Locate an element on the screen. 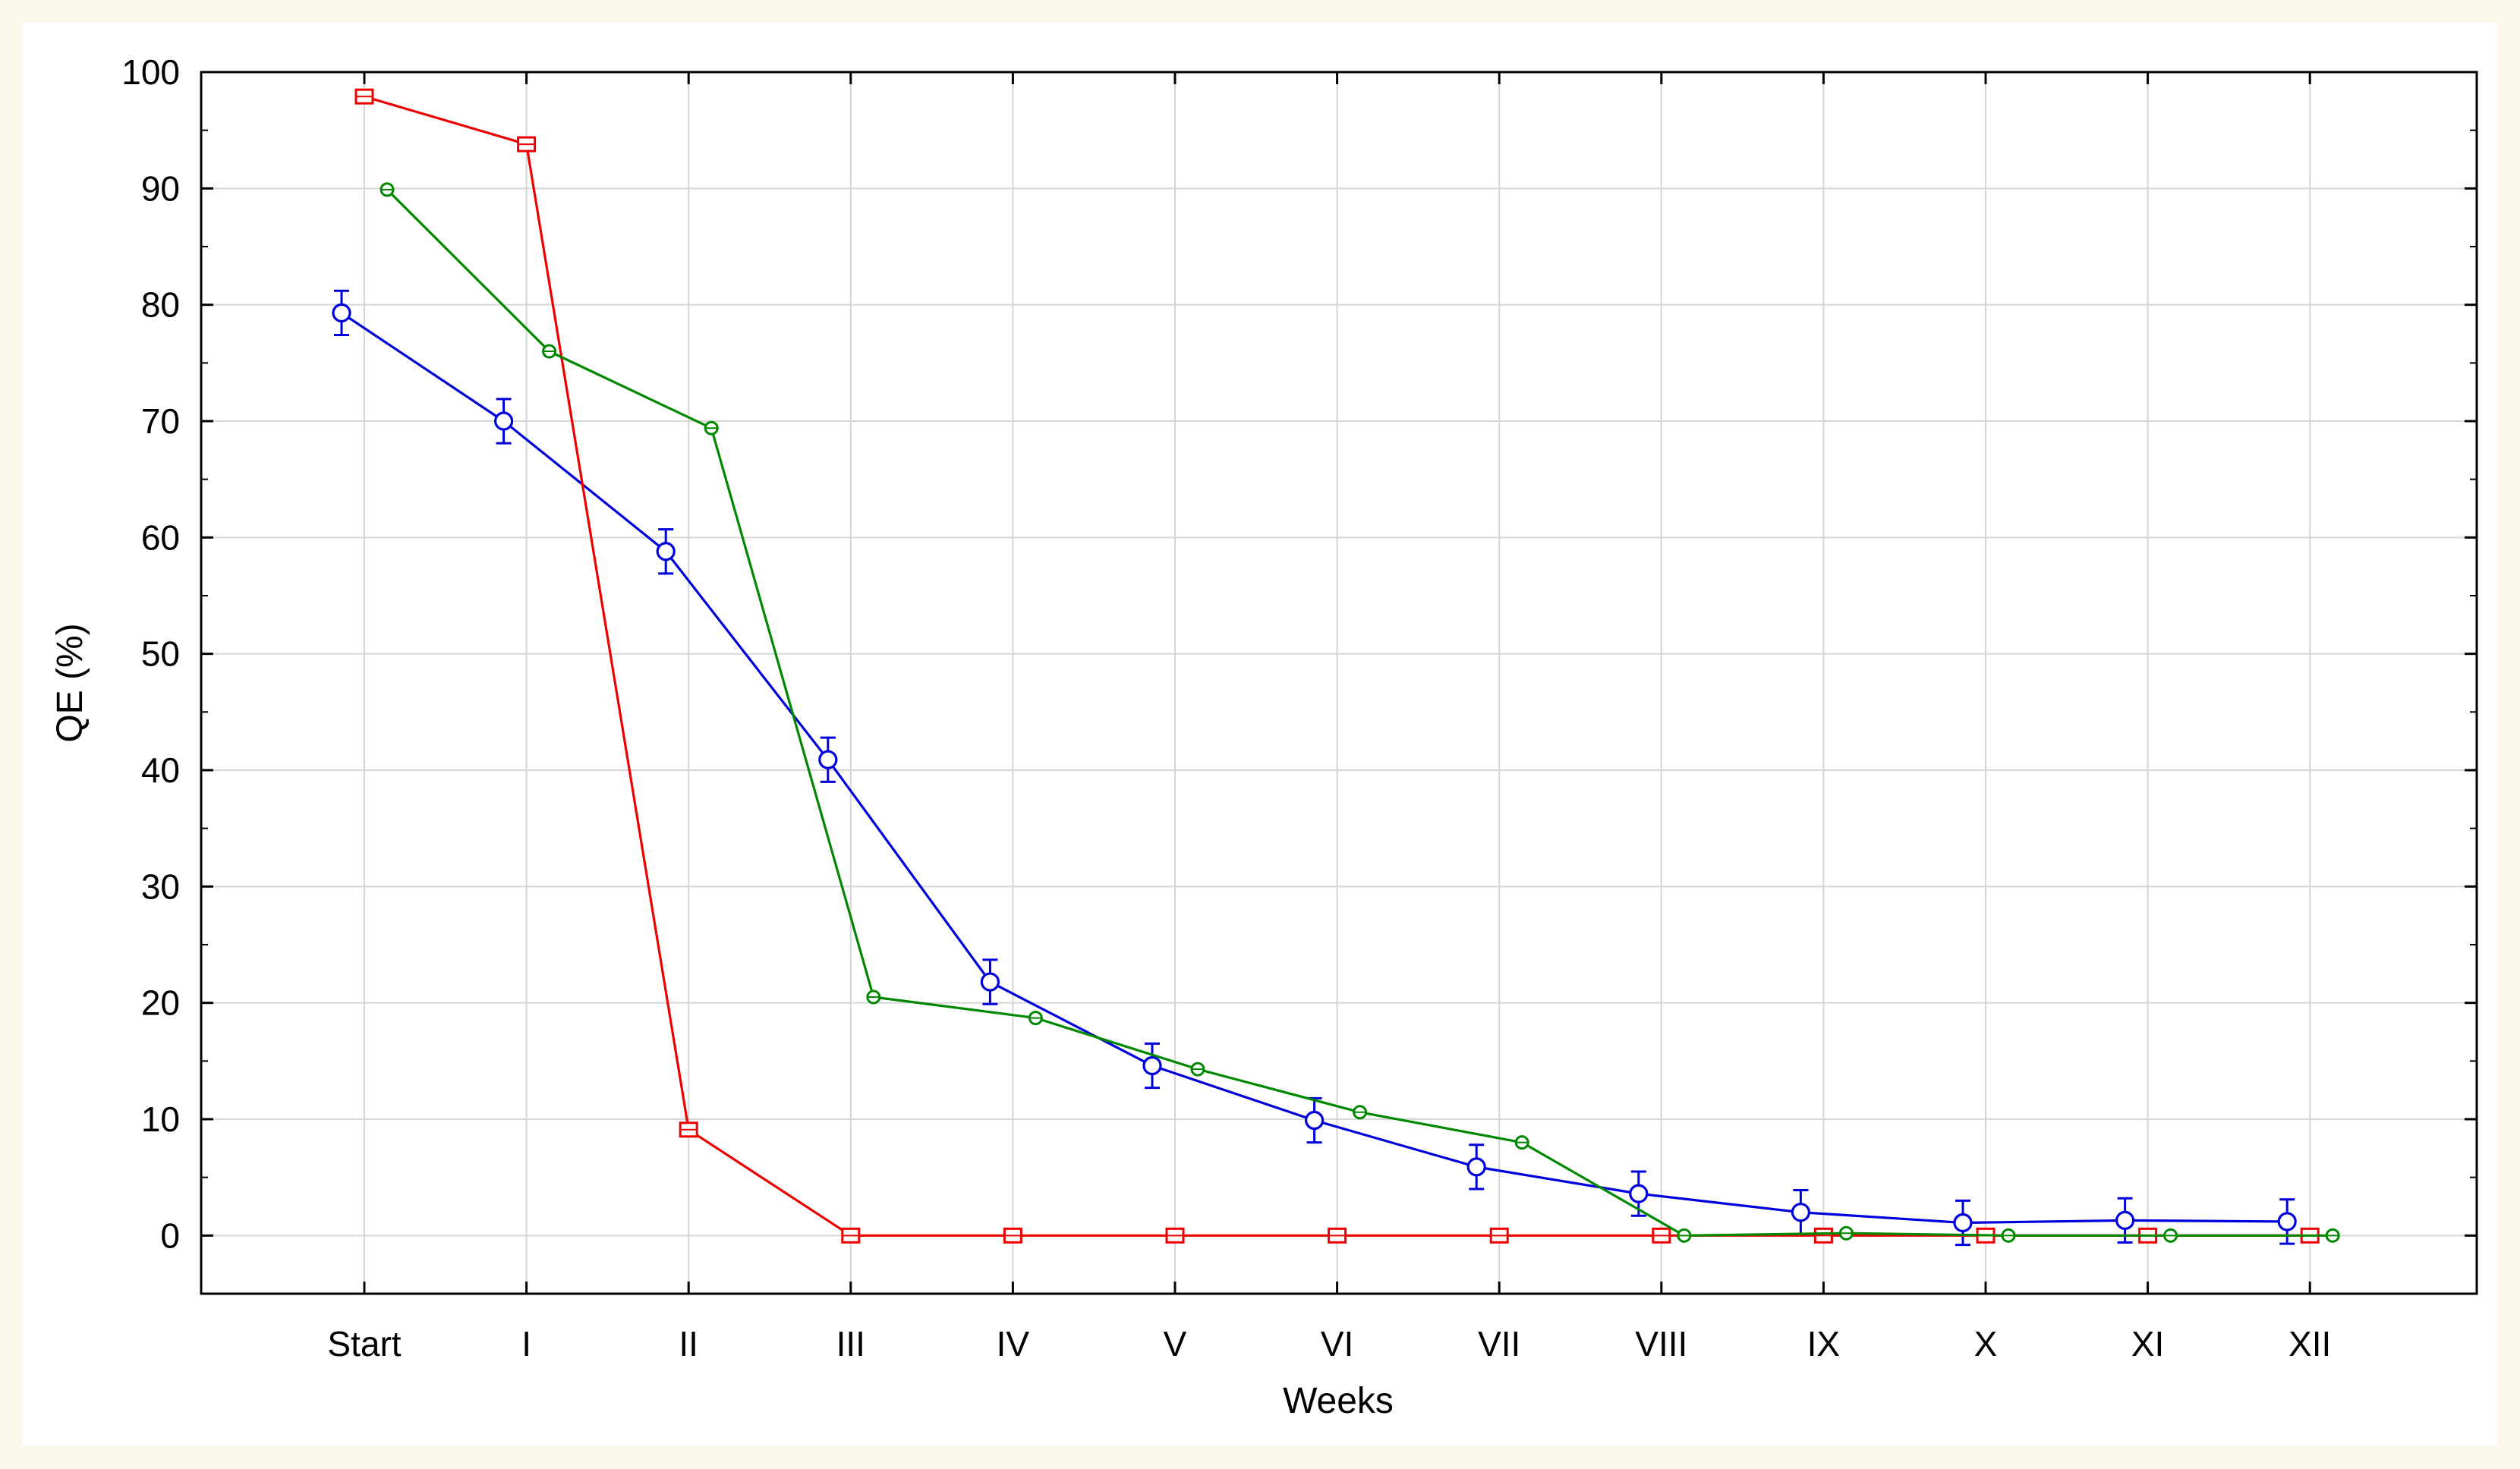 The image size is (2520, 1469). x-tick-label: Start is located at coordinates (364, 1344).